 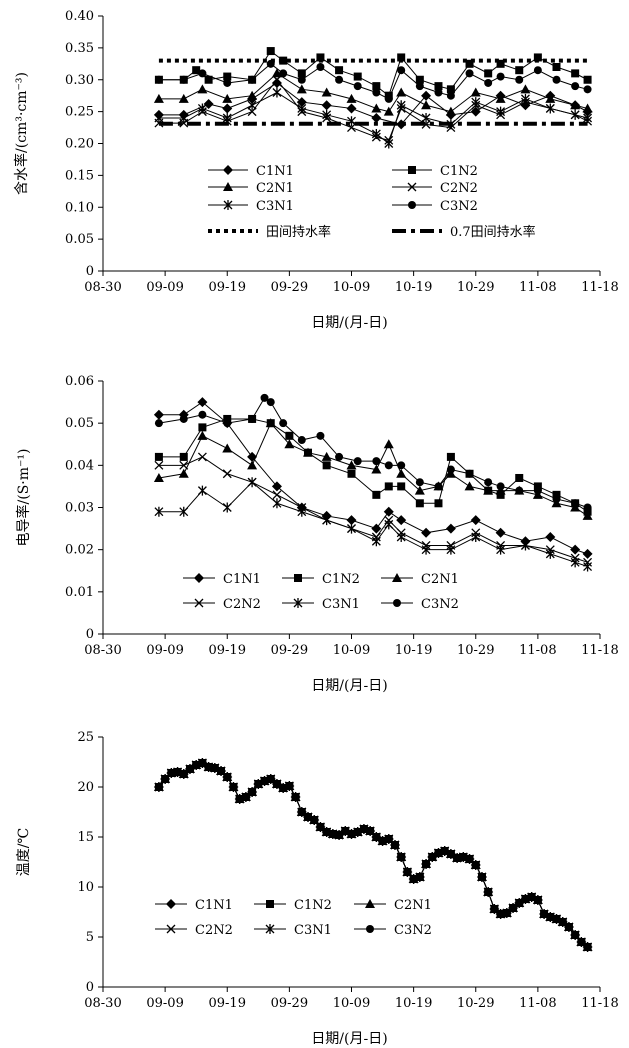 I want to click on series-line, so click(x=373, y=855).